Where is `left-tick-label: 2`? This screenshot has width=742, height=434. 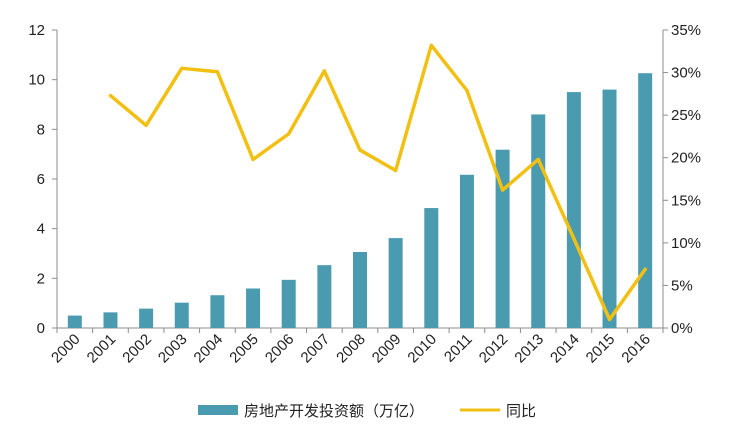
left-tick-label: 2 is located at coordinates (41, 278).